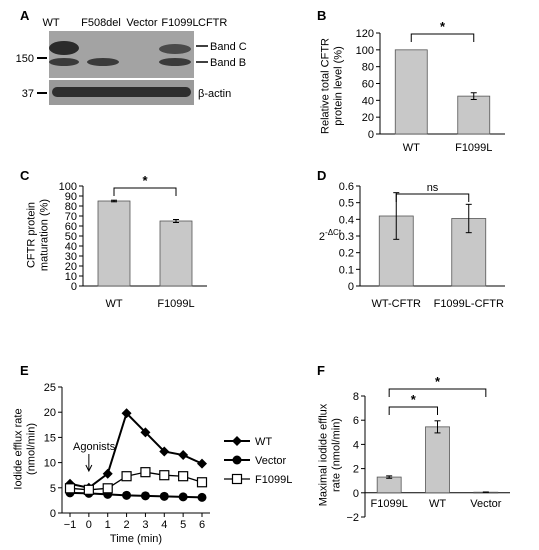 This screenshot has height=550, width=539. Describe the element at coordinates (64, 48) in the screenshot. I see `band-c-wt` at that location.